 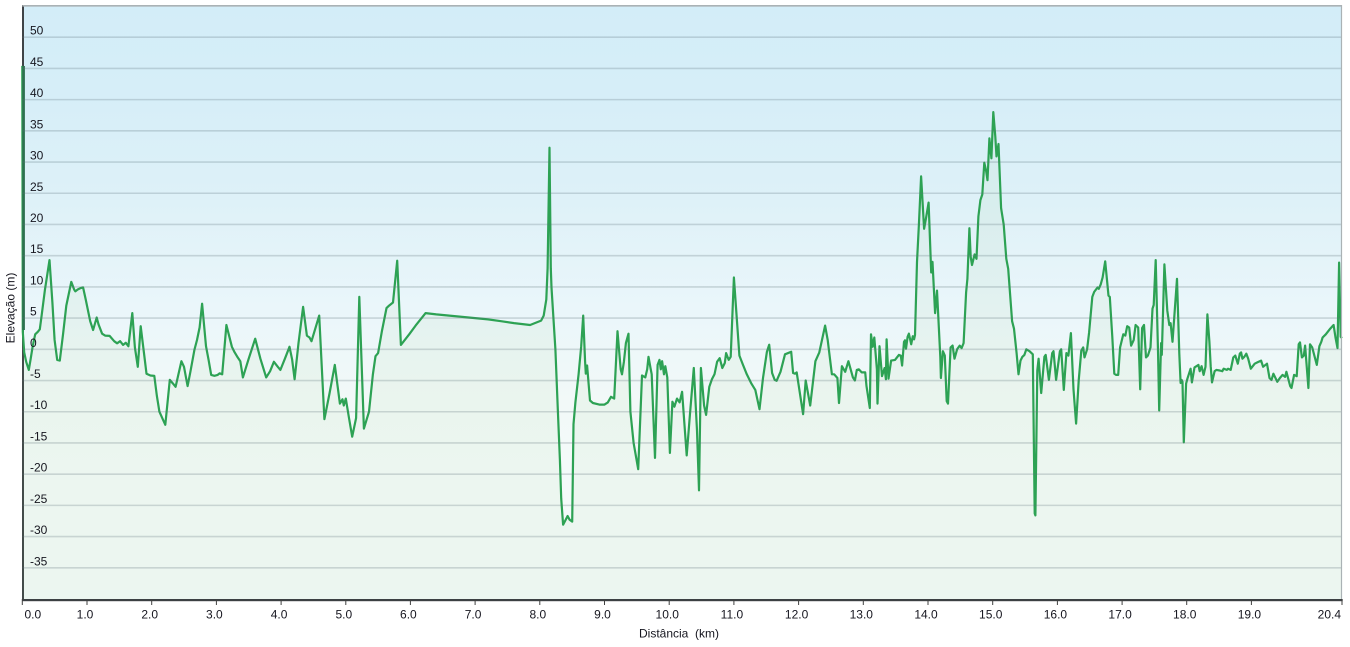 What do you see at coordinates (473, 615) in the screenshot?
I see `svg-text: 7.0` at bounding box center [473, 615].